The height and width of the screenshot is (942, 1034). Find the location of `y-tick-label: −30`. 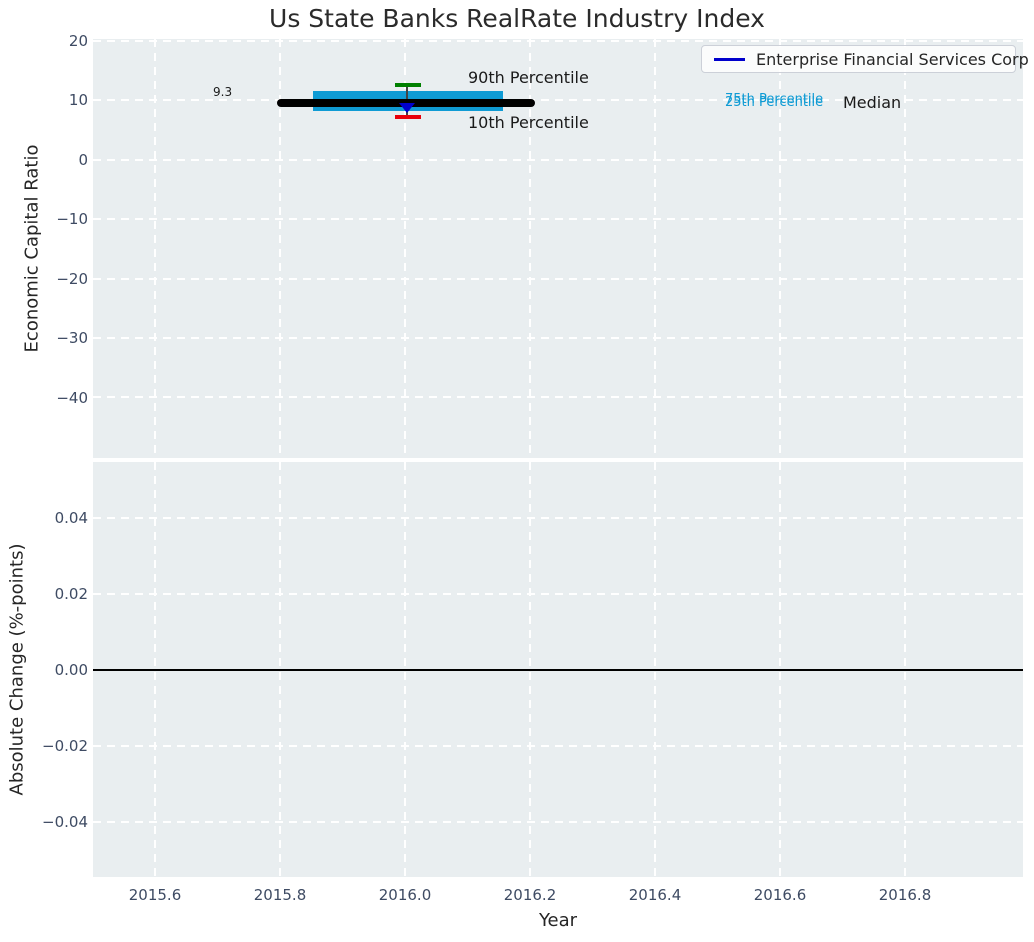

y-tick-label: −30 is located at coordinates (72, 338).